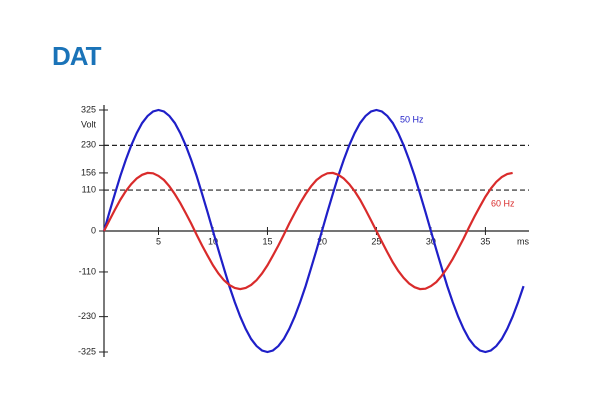  Describe the element at coordinates (77, 56) in the screenshot. I see `logo: DAT` at that location.